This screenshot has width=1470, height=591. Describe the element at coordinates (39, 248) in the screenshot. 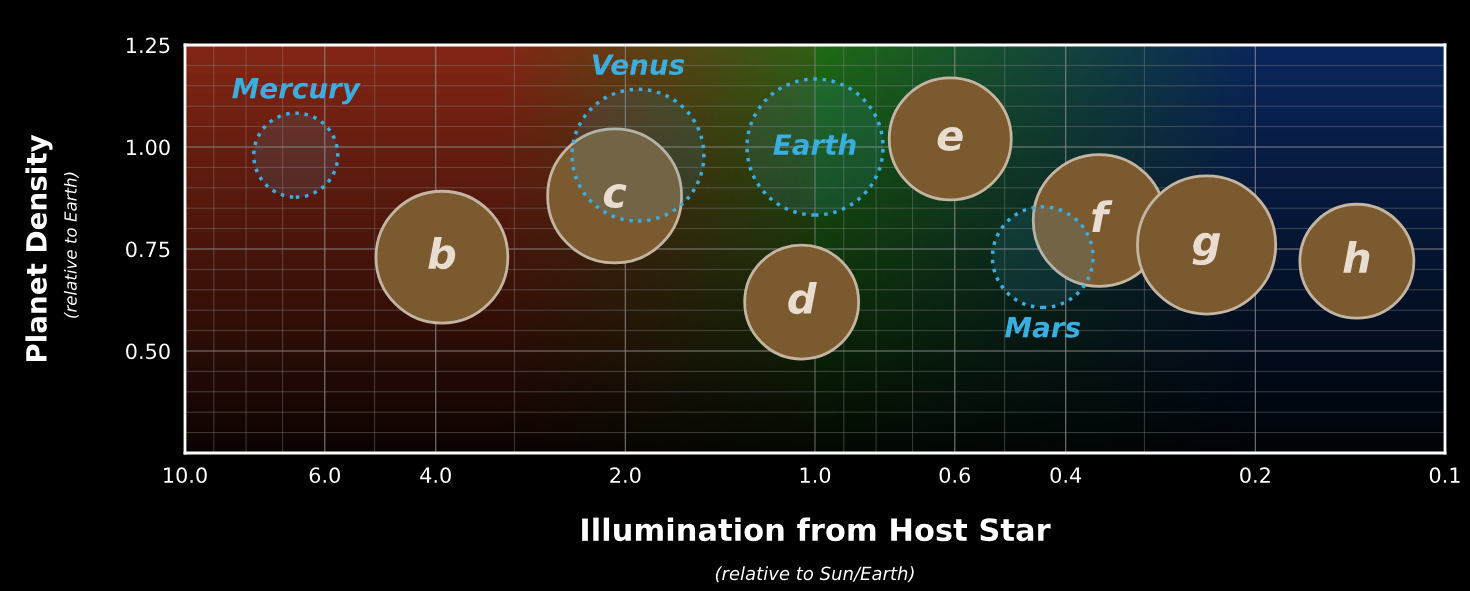

I see `y-axis-title: Planet Density` at that location.